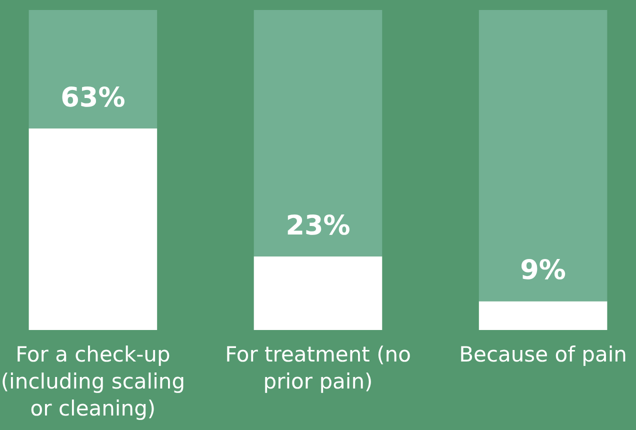  Describe the element at coordinates (318, 226) in the screenshot. I see `data-label: 23%` at that location.